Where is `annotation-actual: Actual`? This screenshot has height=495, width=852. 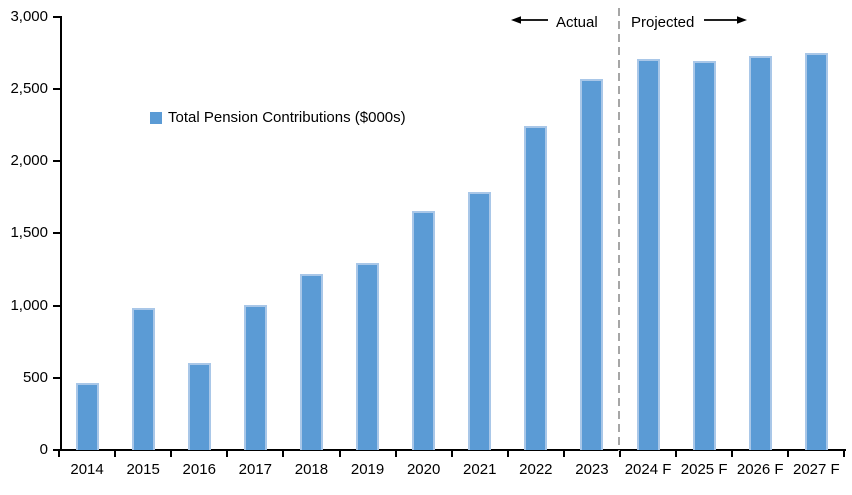 annotation-actual: Actual is located at coordinates (577, 22).